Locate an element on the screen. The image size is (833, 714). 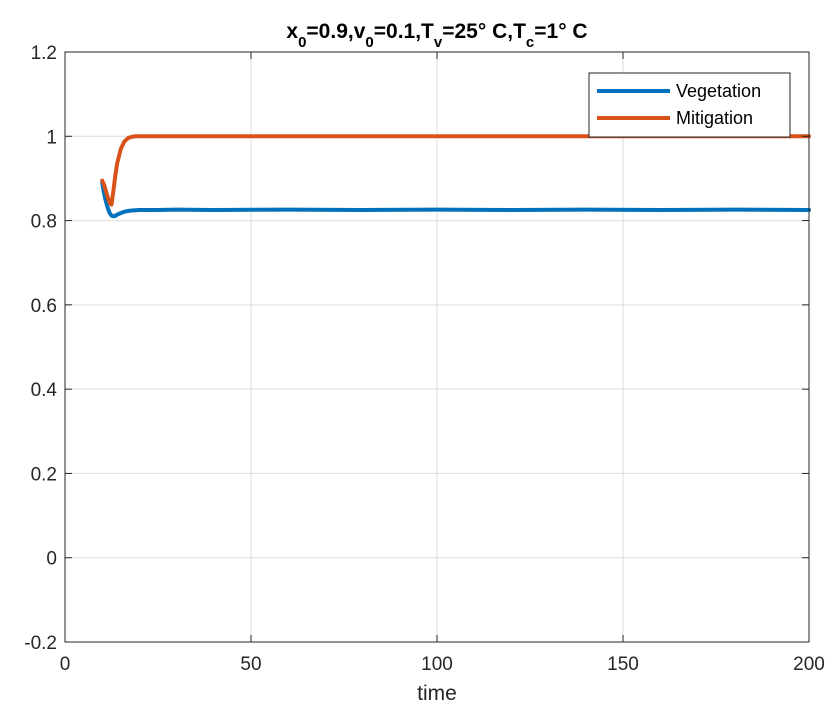
x-tick-labels: 0 50 100 150 200 is located at coordinates (442, 664).